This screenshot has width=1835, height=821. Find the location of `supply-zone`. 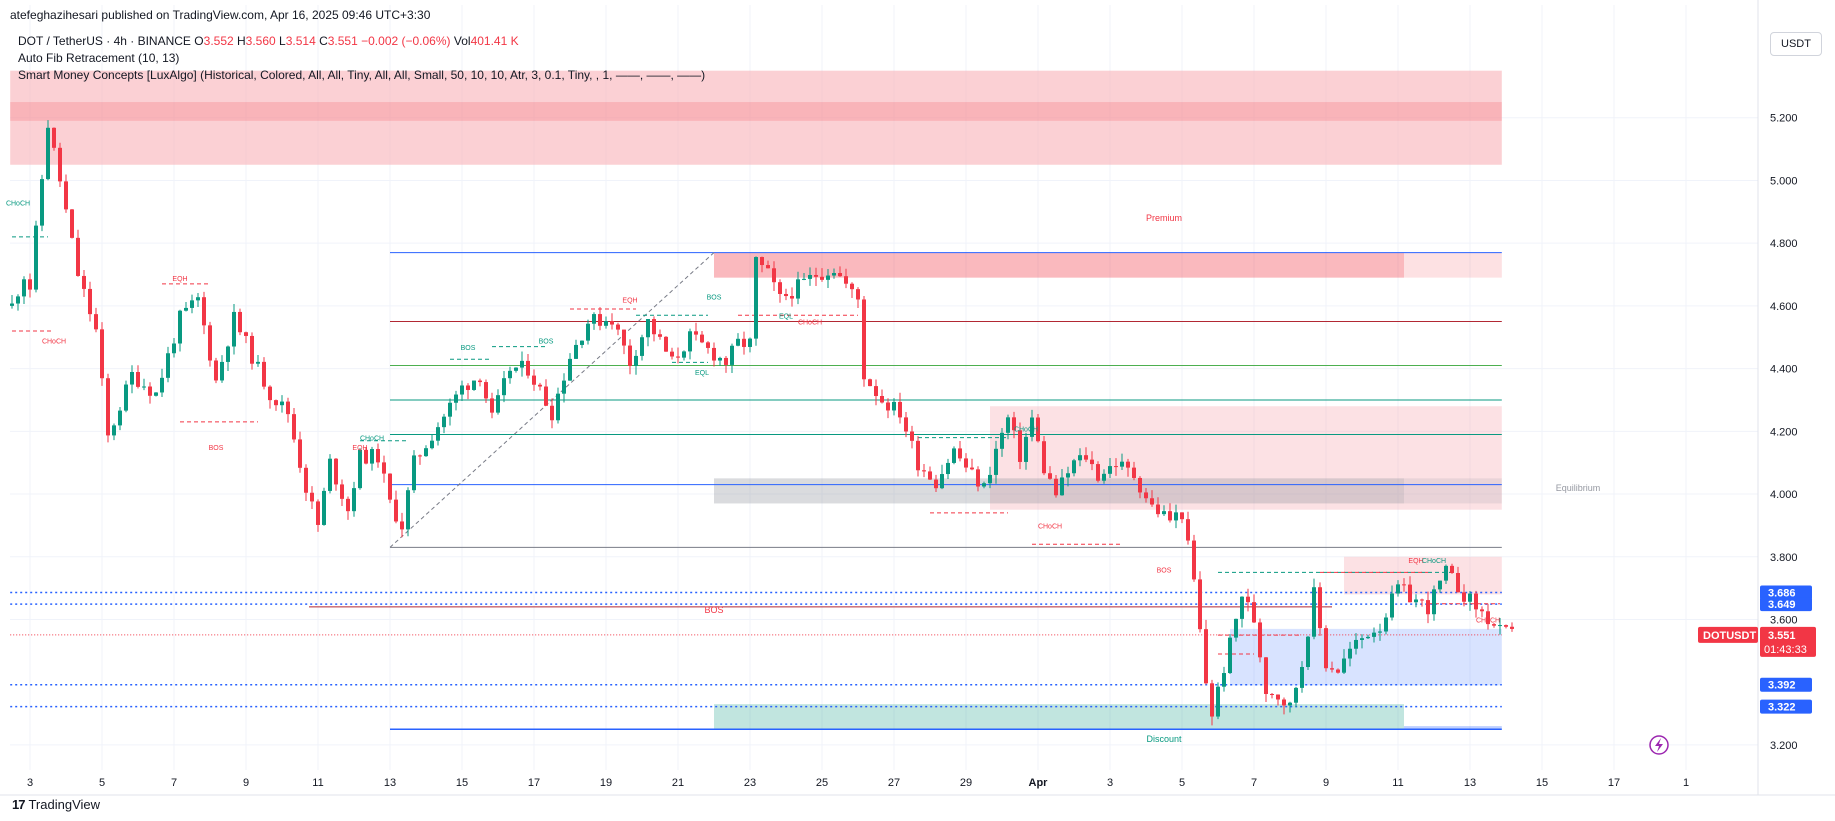

supply-zone is located at coordinates (1246, 458).